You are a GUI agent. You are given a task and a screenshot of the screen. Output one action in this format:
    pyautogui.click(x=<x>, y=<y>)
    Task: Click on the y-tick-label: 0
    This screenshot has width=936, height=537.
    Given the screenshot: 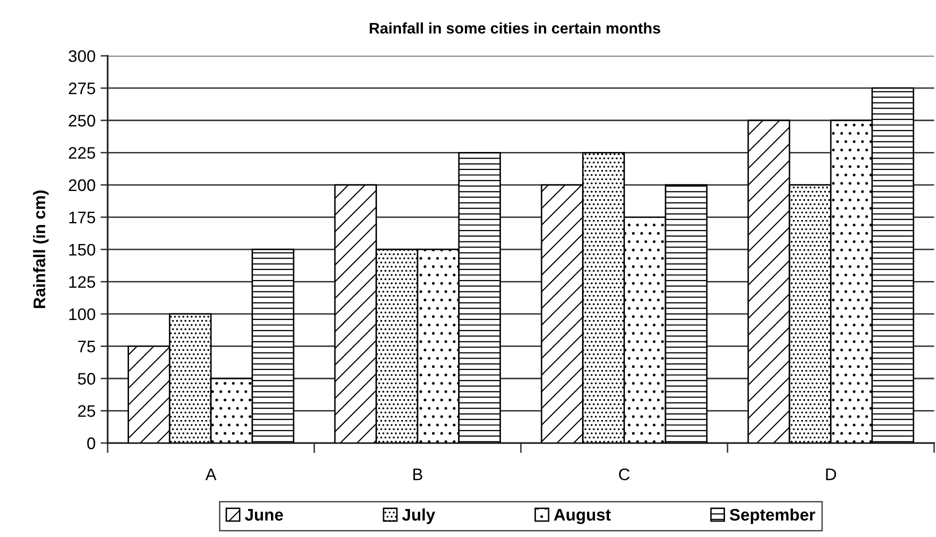 What is the action you would take?
    pyautogui.click(x=91, y=443)
    